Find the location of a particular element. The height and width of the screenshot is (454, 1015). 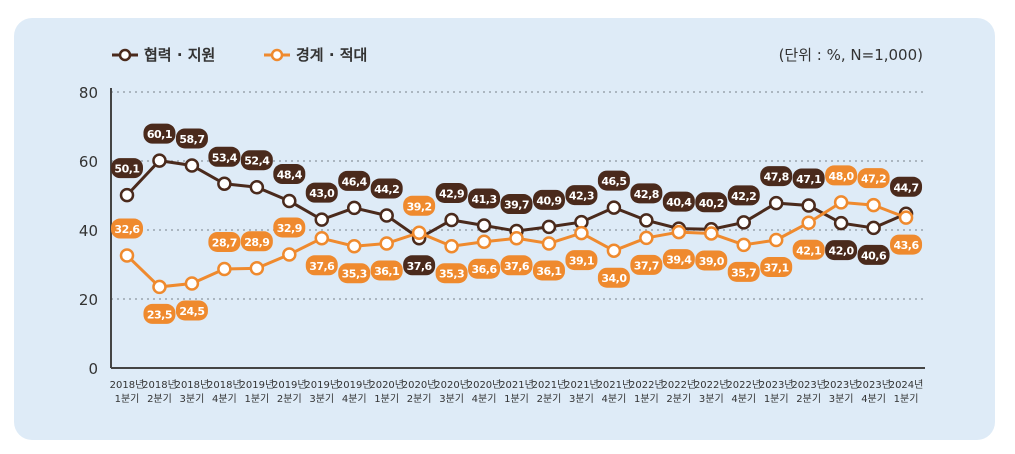

legend-marker-icon is located at coordinates (125, 54).